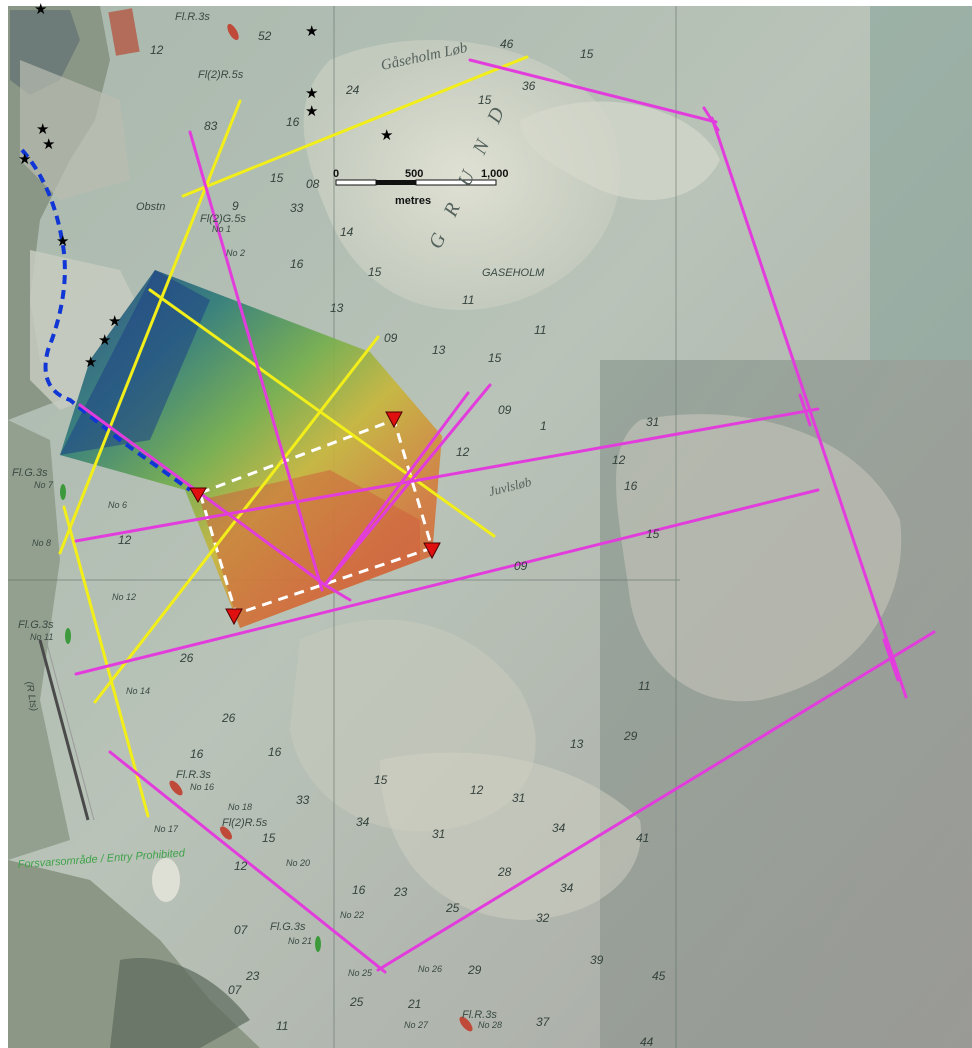  What do you see at coordinates (315, 518) in the screenshot?
I see `red-triangle-markers` at bounding box center [315, 518].